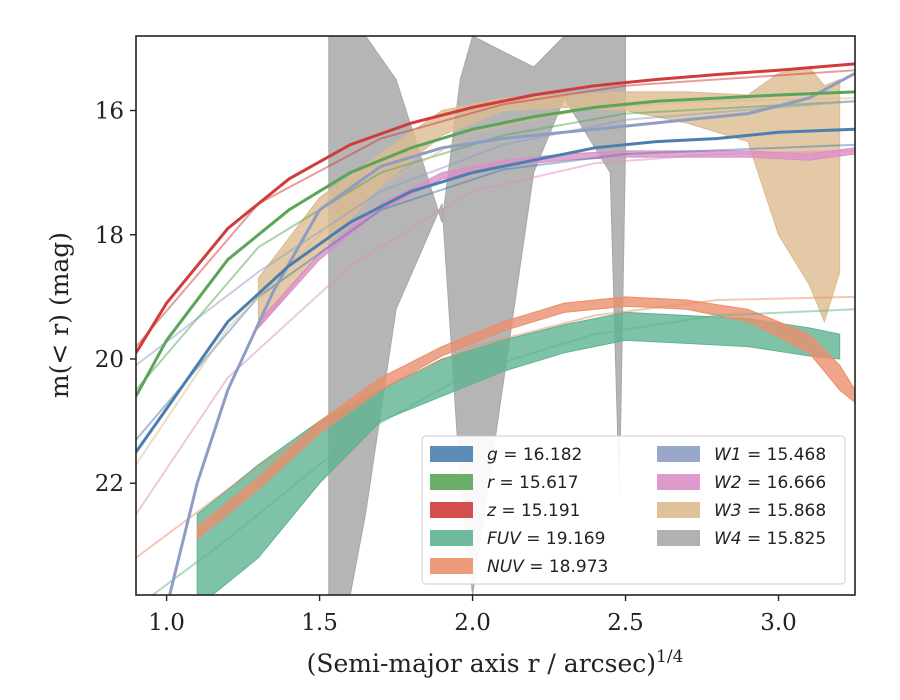  What do you see at coordinates (534, 455) in the screenshot?
I see `legend-label-g: g = 16.182` at bounding box center [534, 455].